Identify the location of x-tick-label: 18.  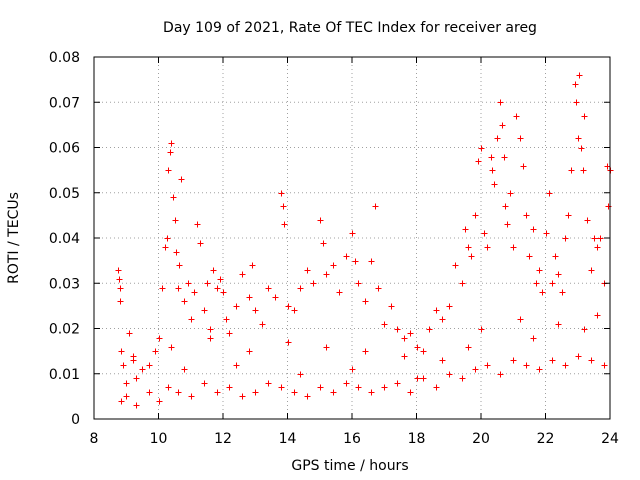
(417, 439).